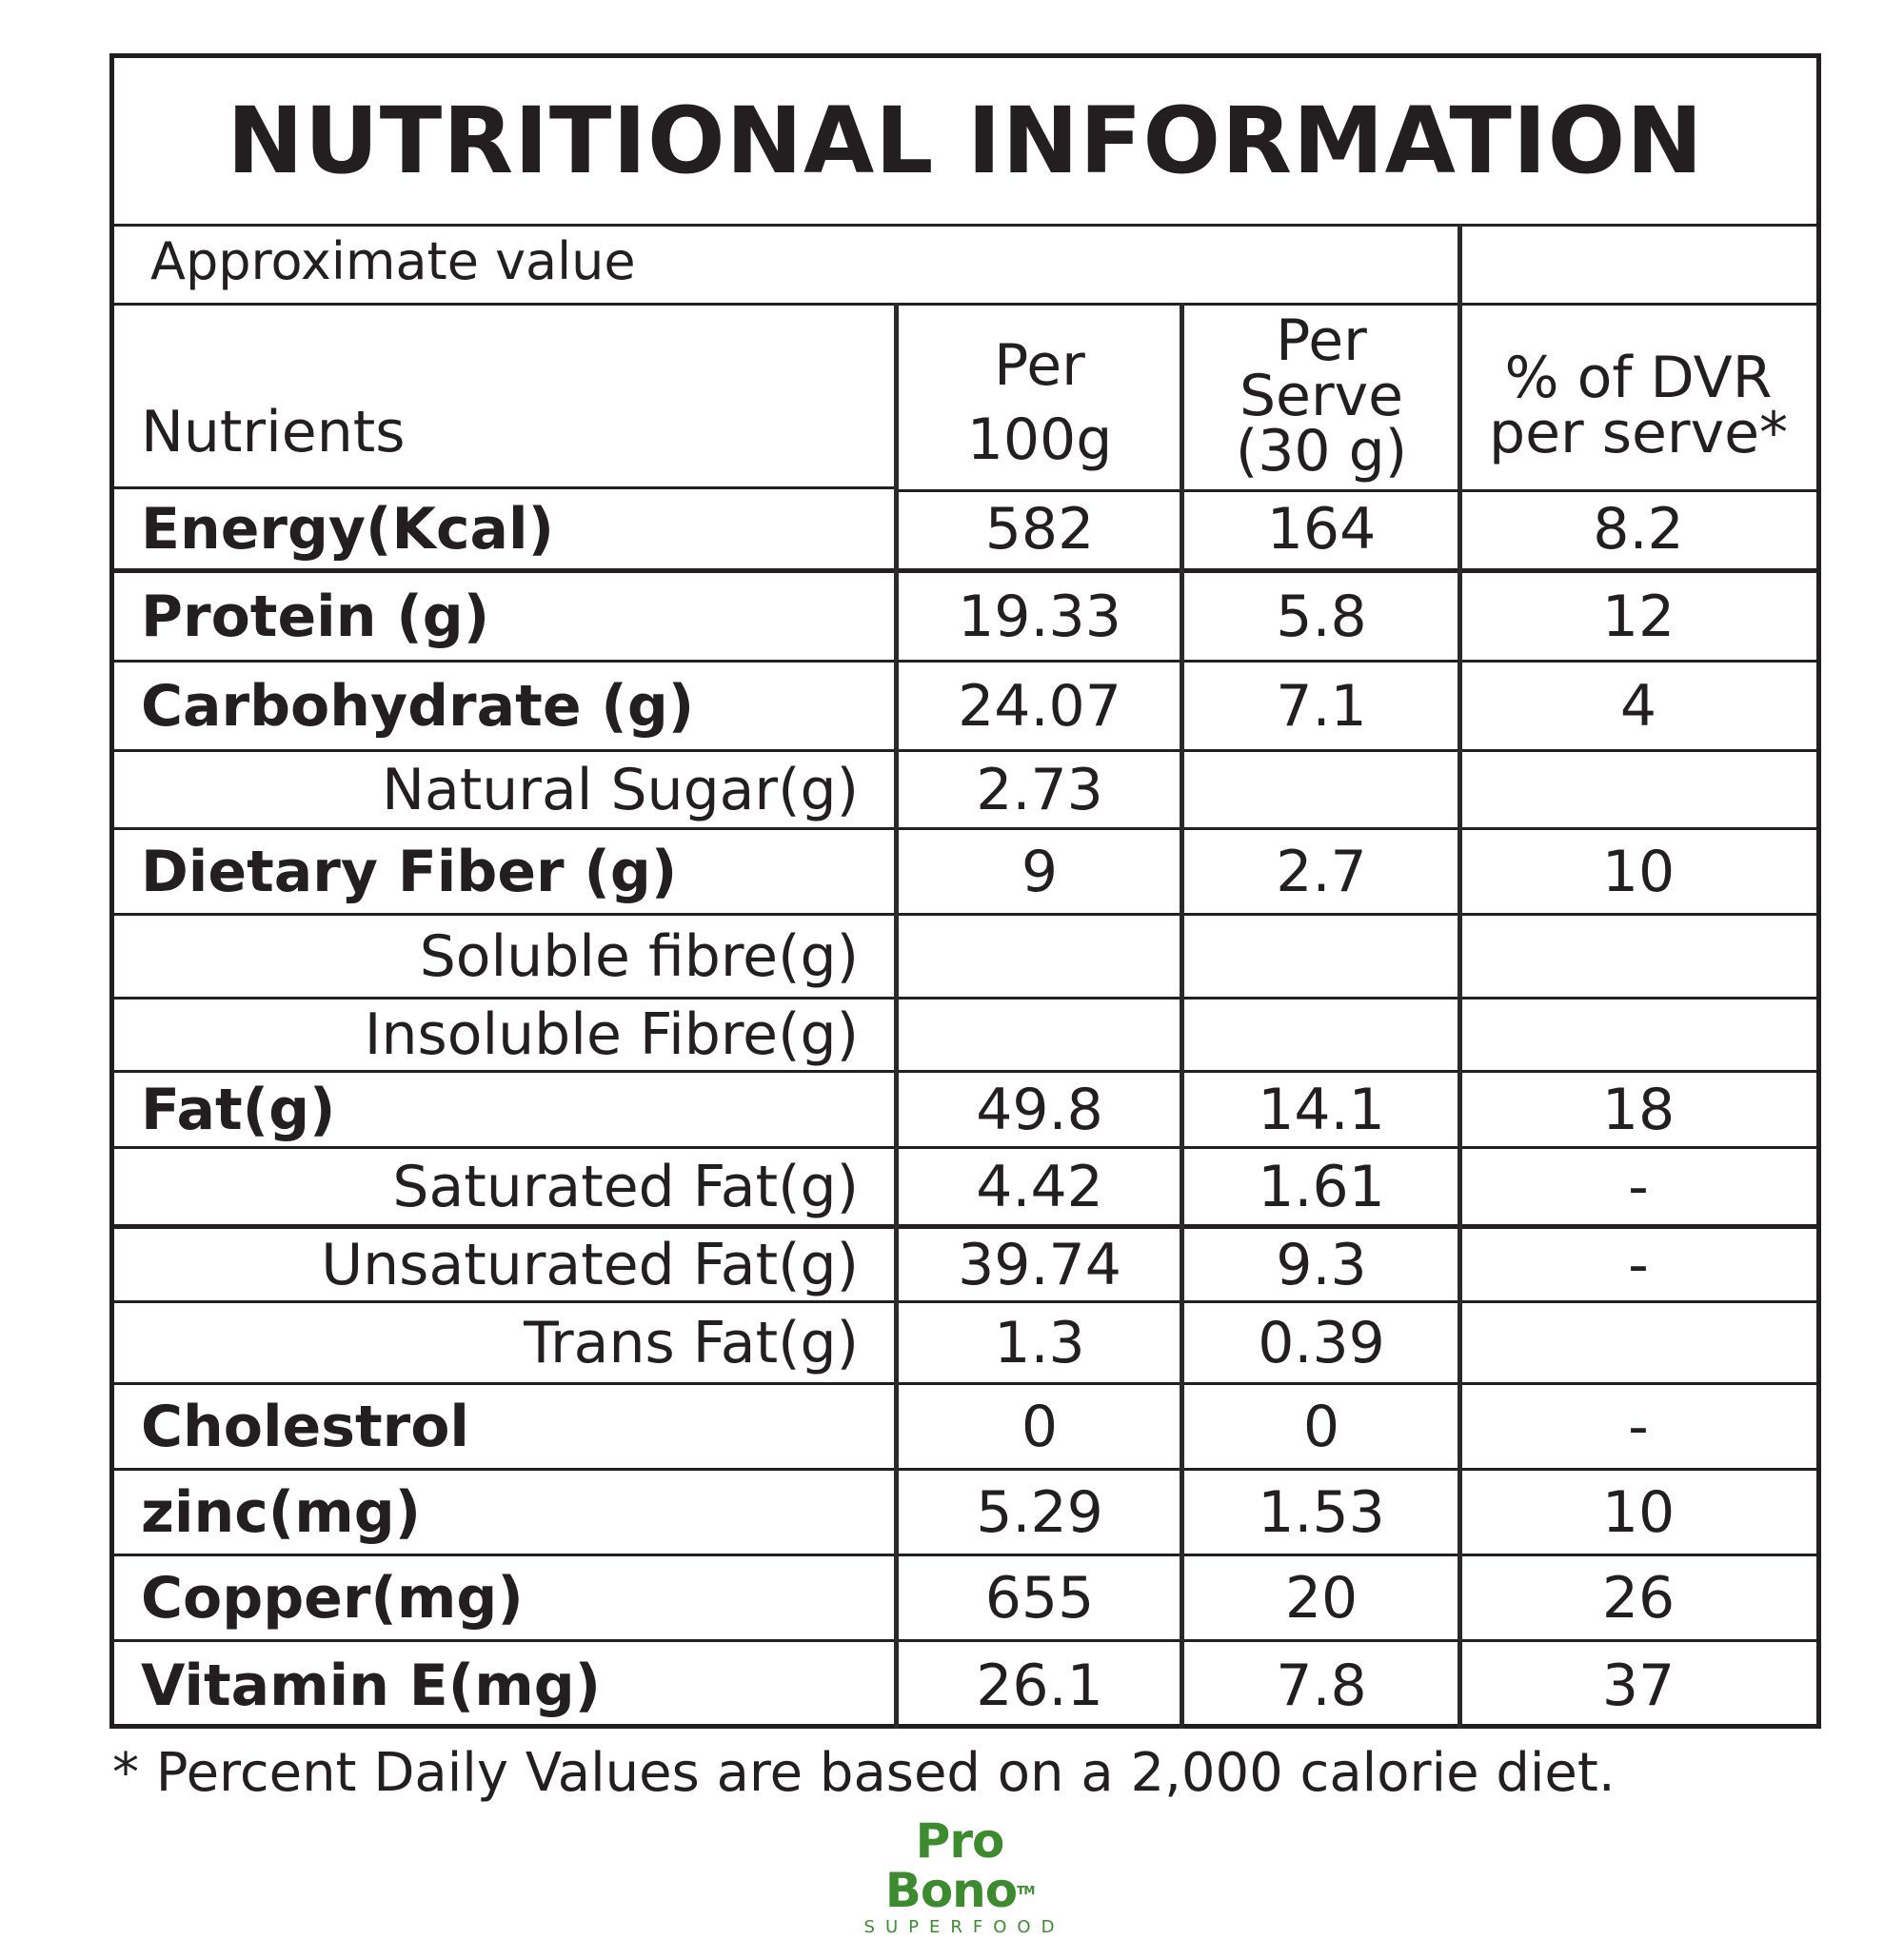  Describe the element at coordinates (273, 432) in the screenshot. I see `header-nutrients-label: Nutrients` at that location.